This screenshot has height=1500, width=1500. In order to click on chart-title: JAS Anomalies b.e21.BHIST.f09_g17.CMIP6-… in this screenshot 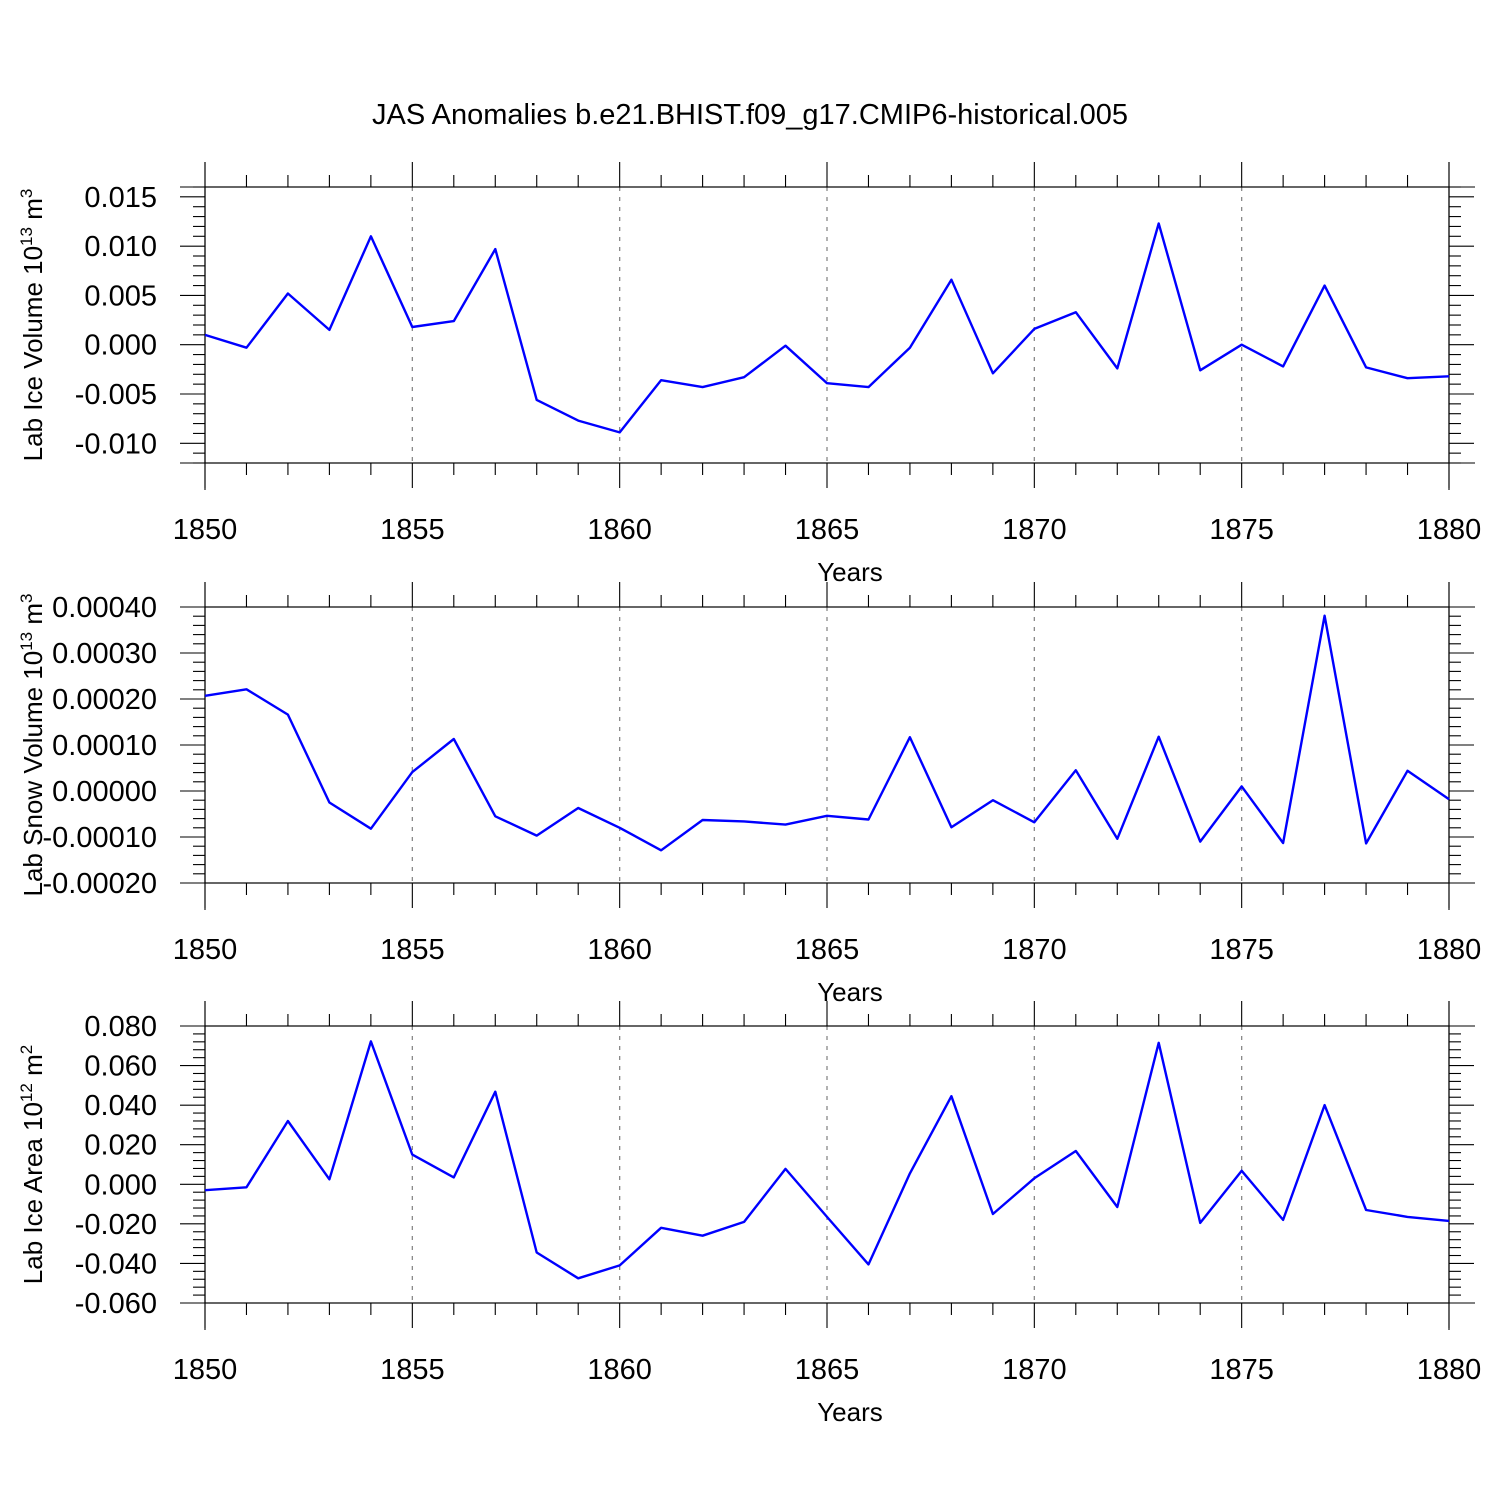, I will do `click(750, 115)`.